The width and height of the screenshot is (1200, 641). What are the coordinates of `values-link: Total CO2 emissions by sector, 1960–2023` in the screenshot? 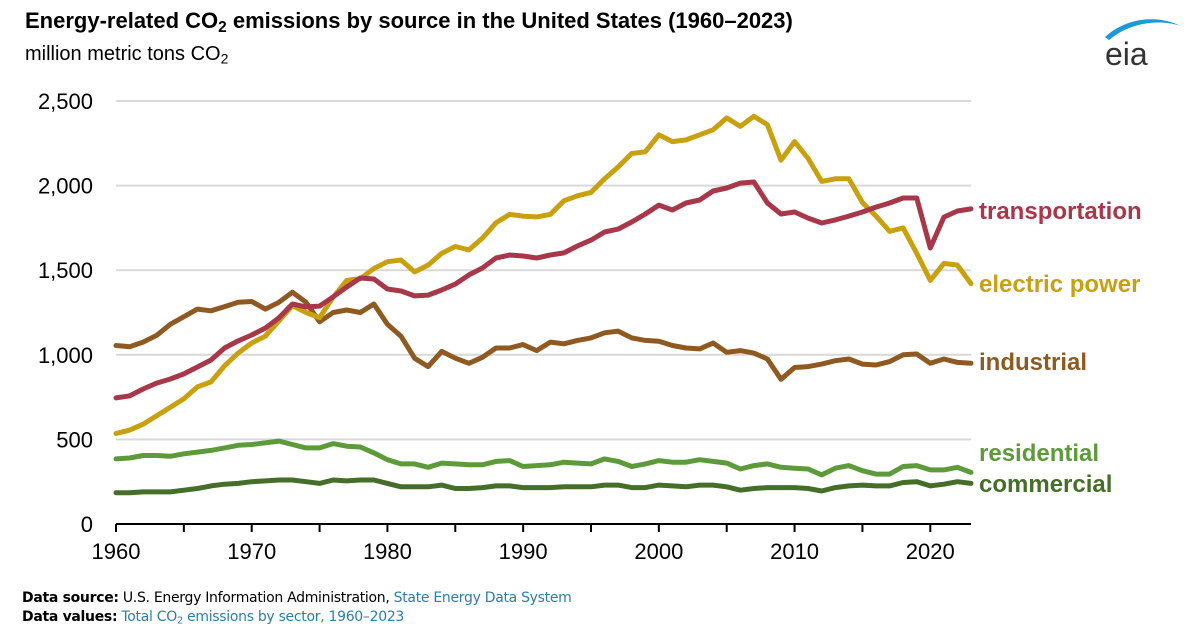 It's located at (261, 618).